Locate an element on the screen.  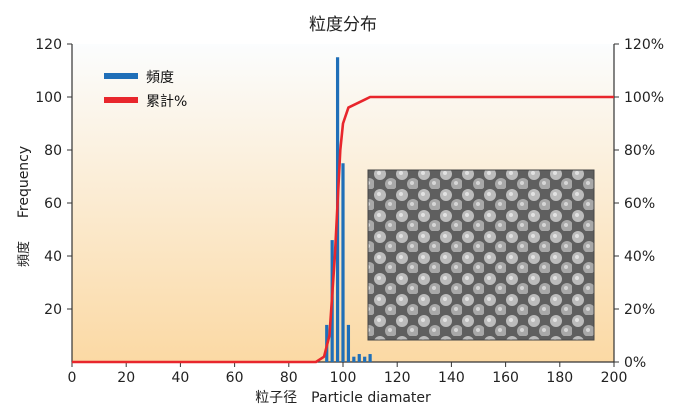
y-tick-label: 100 is located at coordinates (48, 98).